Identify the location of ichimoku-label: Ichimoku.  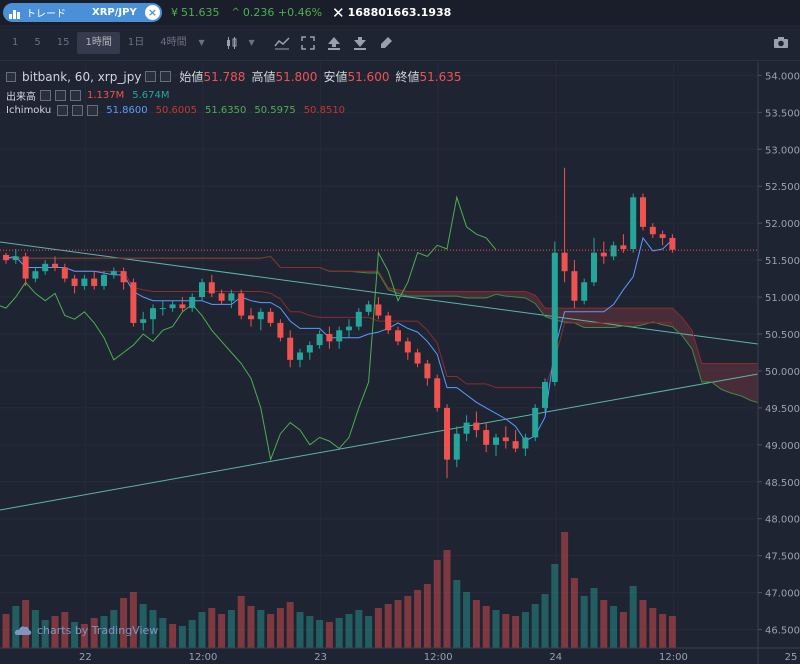
(29, 110).